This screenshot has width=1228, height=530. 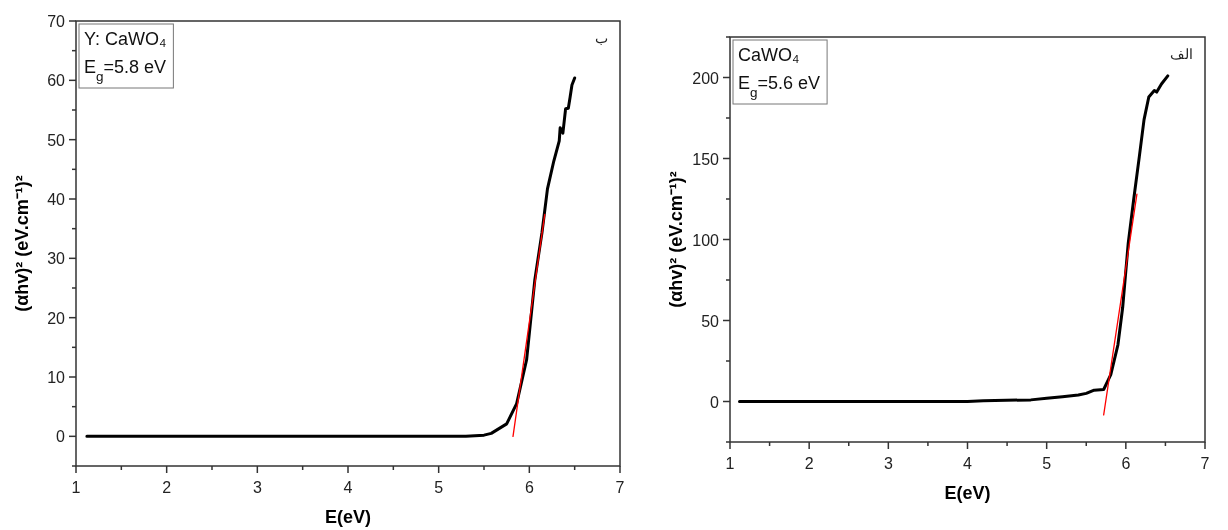 I want to click on annotation: CaWO₄, so click(x=769, y=55).